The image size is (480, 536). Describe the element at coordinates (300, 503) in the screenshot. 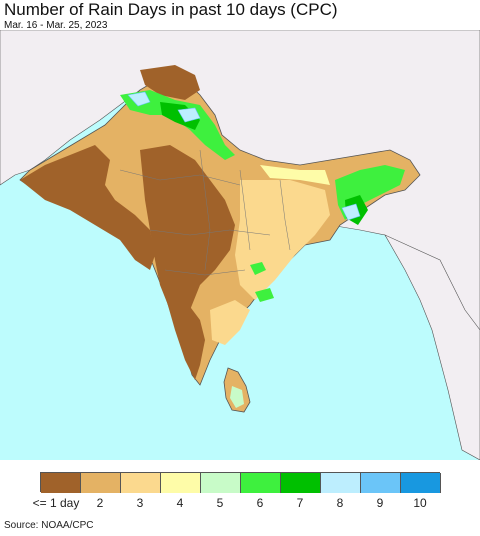

I see `legend-label: 7` at that location.